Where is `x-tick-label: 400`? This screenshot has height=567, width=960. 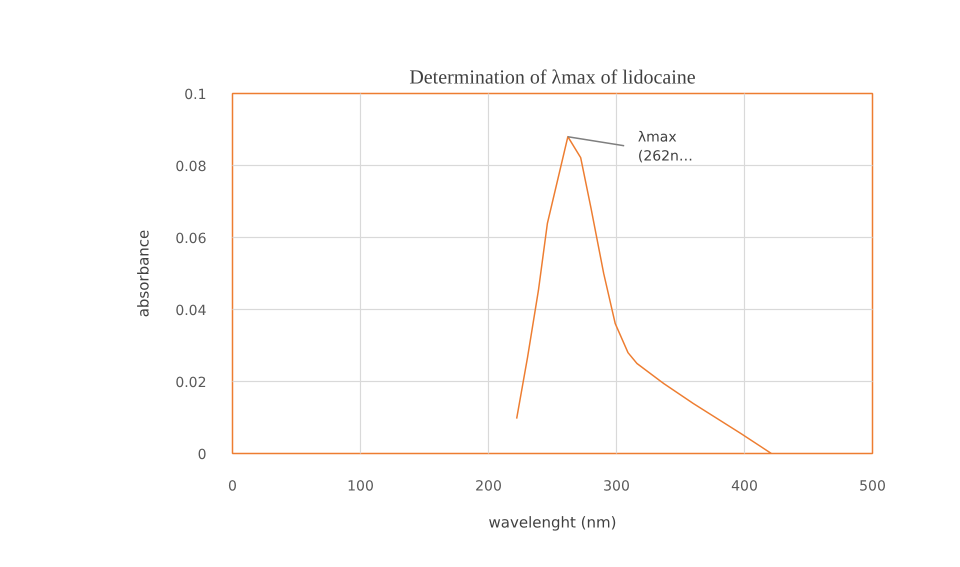 x-tick-label: 400 is located at coordinates (744, 486).